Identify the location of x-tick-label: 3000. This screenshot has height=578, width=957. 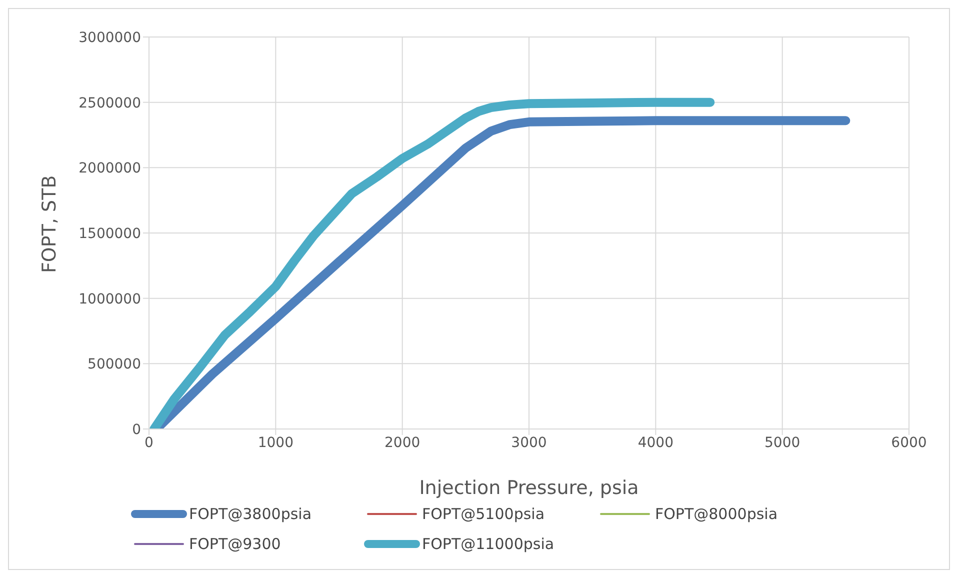
(529, 442).